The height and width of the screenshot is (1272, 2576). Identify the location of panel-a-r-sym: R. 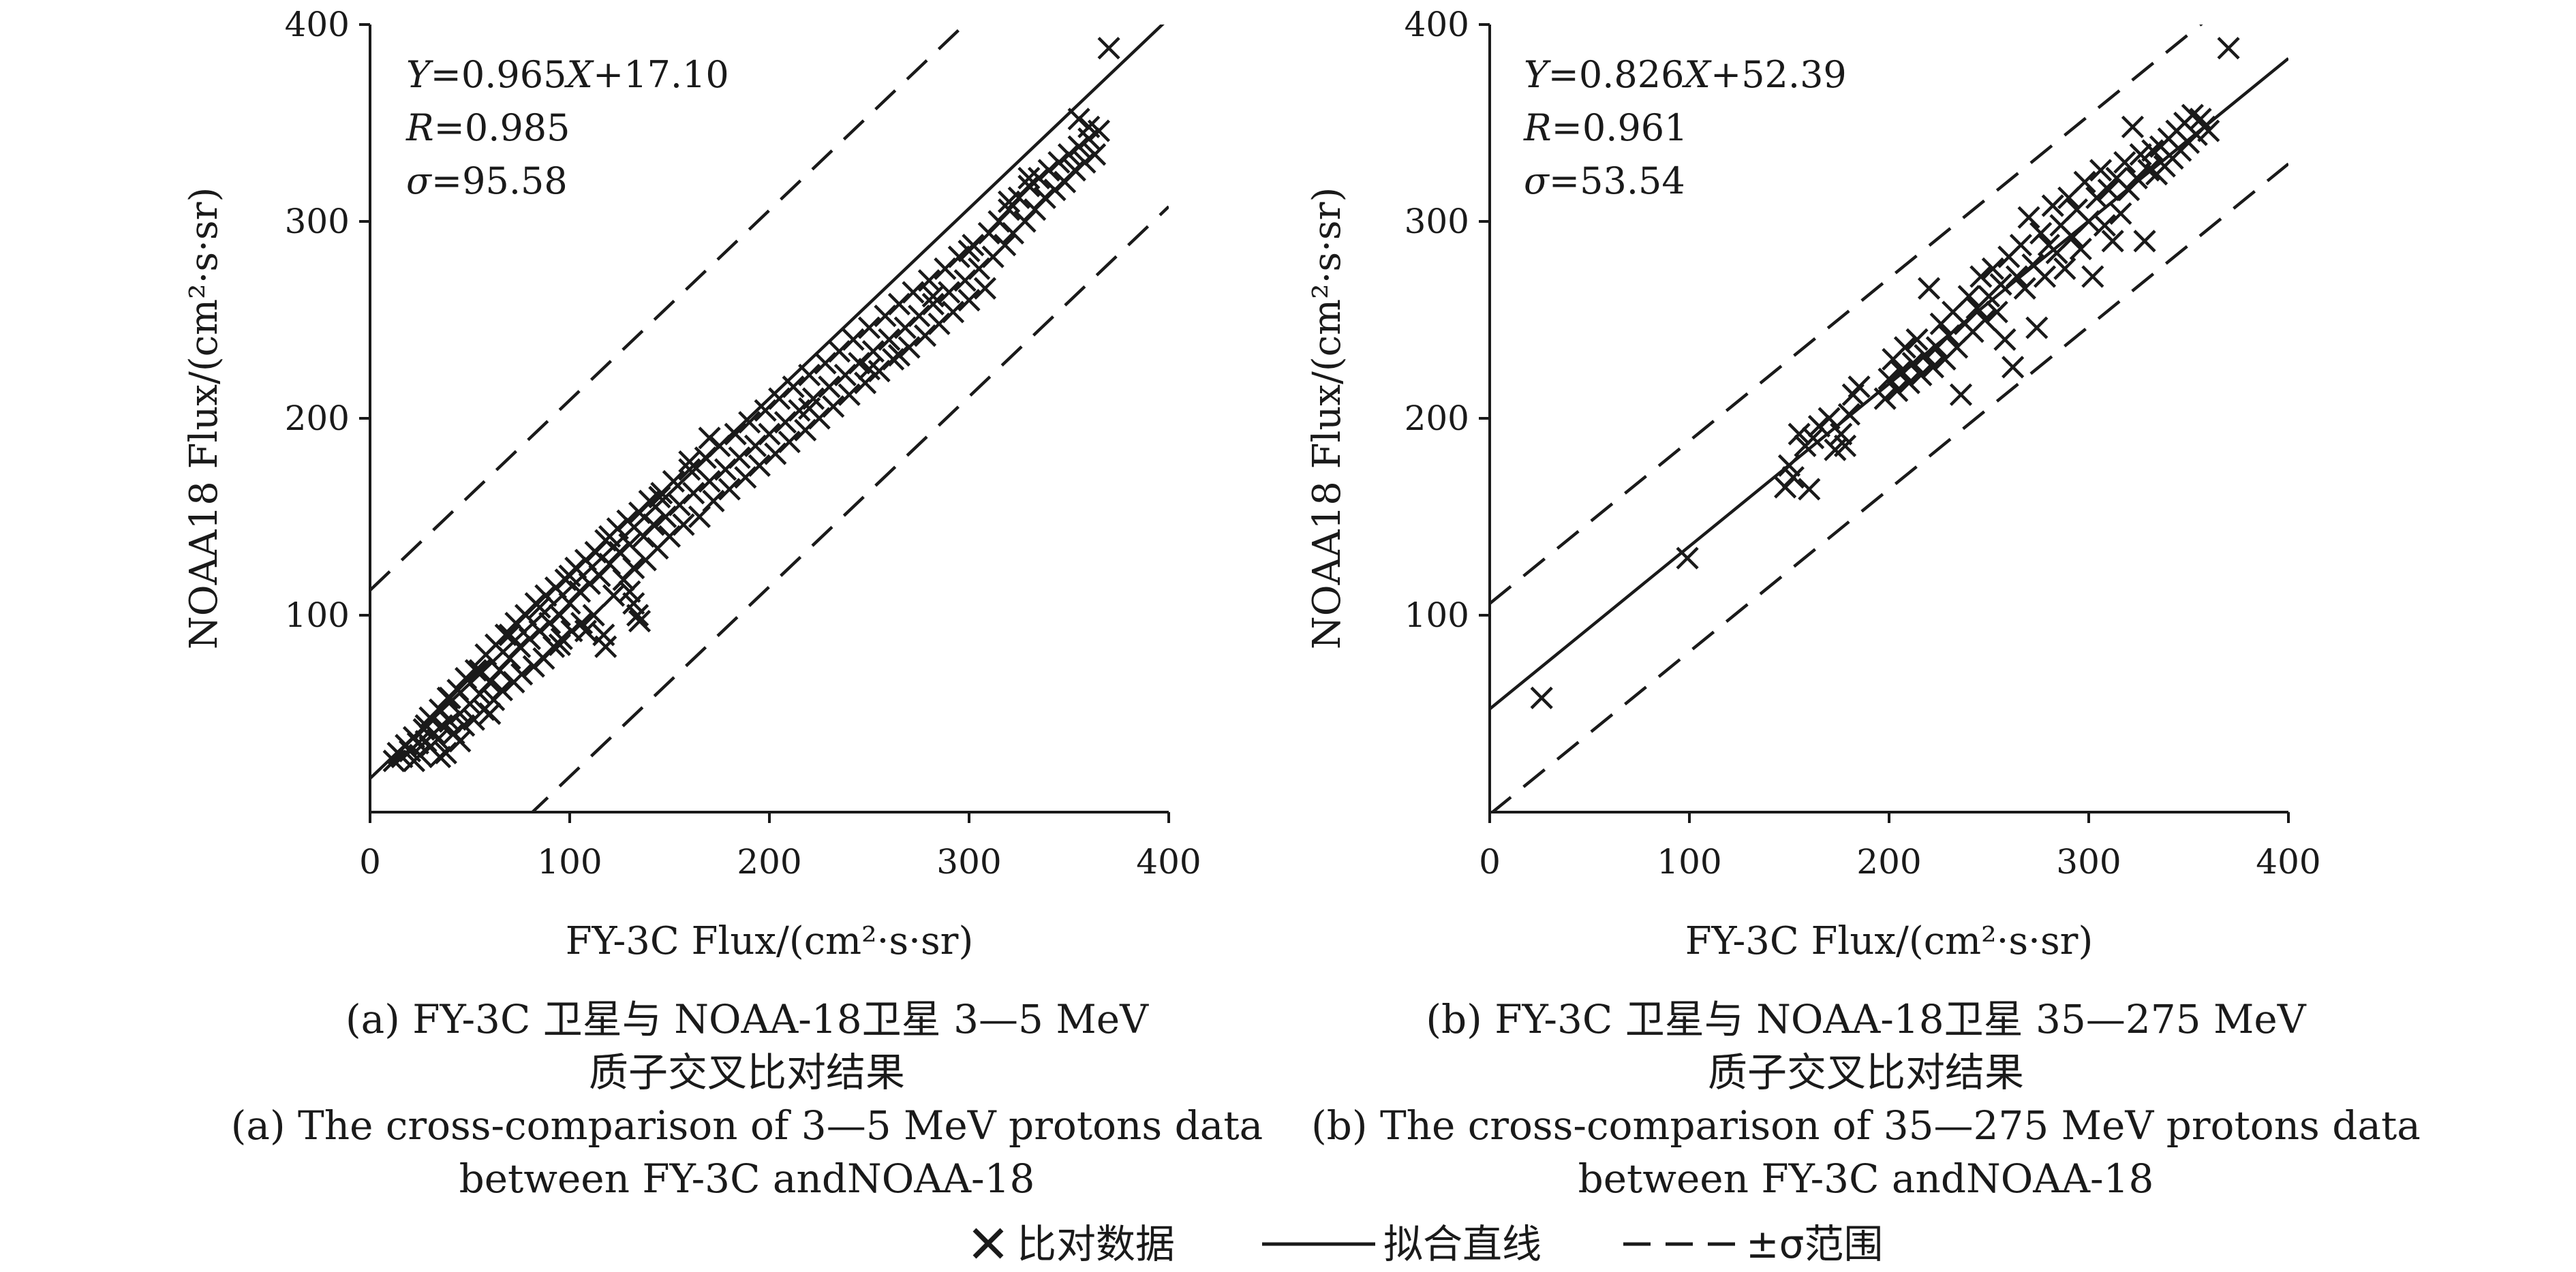
(420, 128).